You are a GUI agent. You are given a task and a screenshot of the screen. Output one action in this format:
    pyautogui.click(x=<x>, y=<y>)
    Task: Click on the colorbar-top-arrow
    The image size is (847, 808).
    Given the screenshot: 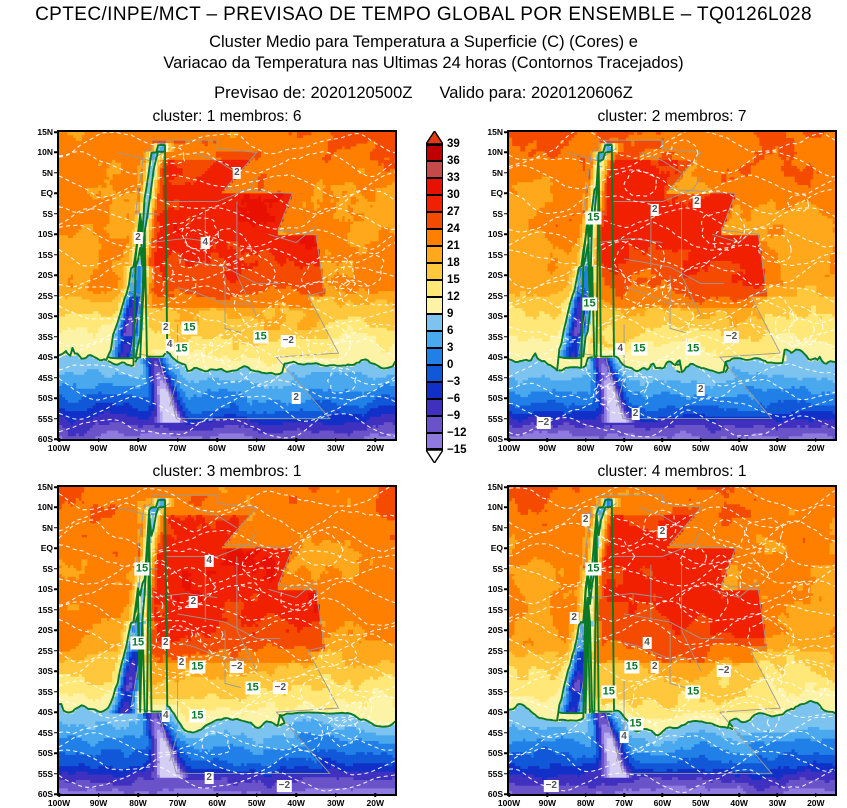 What is the action you would take?
    pyautogui.click(x=434, y=137)
    